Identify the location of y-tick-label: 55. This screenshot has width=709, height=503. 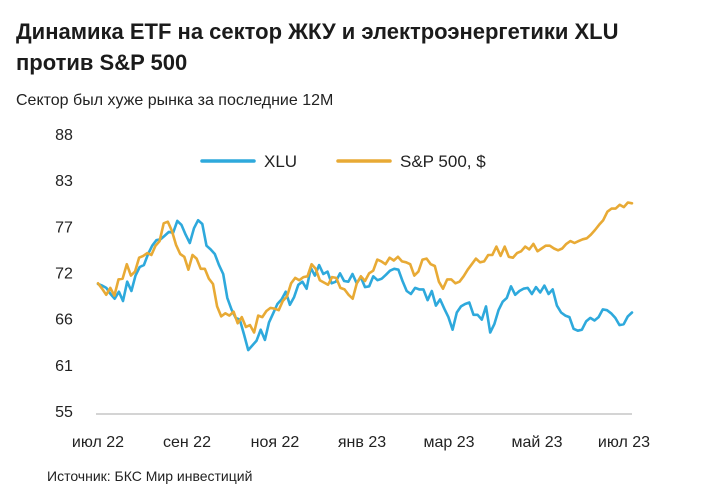
(64, 412).